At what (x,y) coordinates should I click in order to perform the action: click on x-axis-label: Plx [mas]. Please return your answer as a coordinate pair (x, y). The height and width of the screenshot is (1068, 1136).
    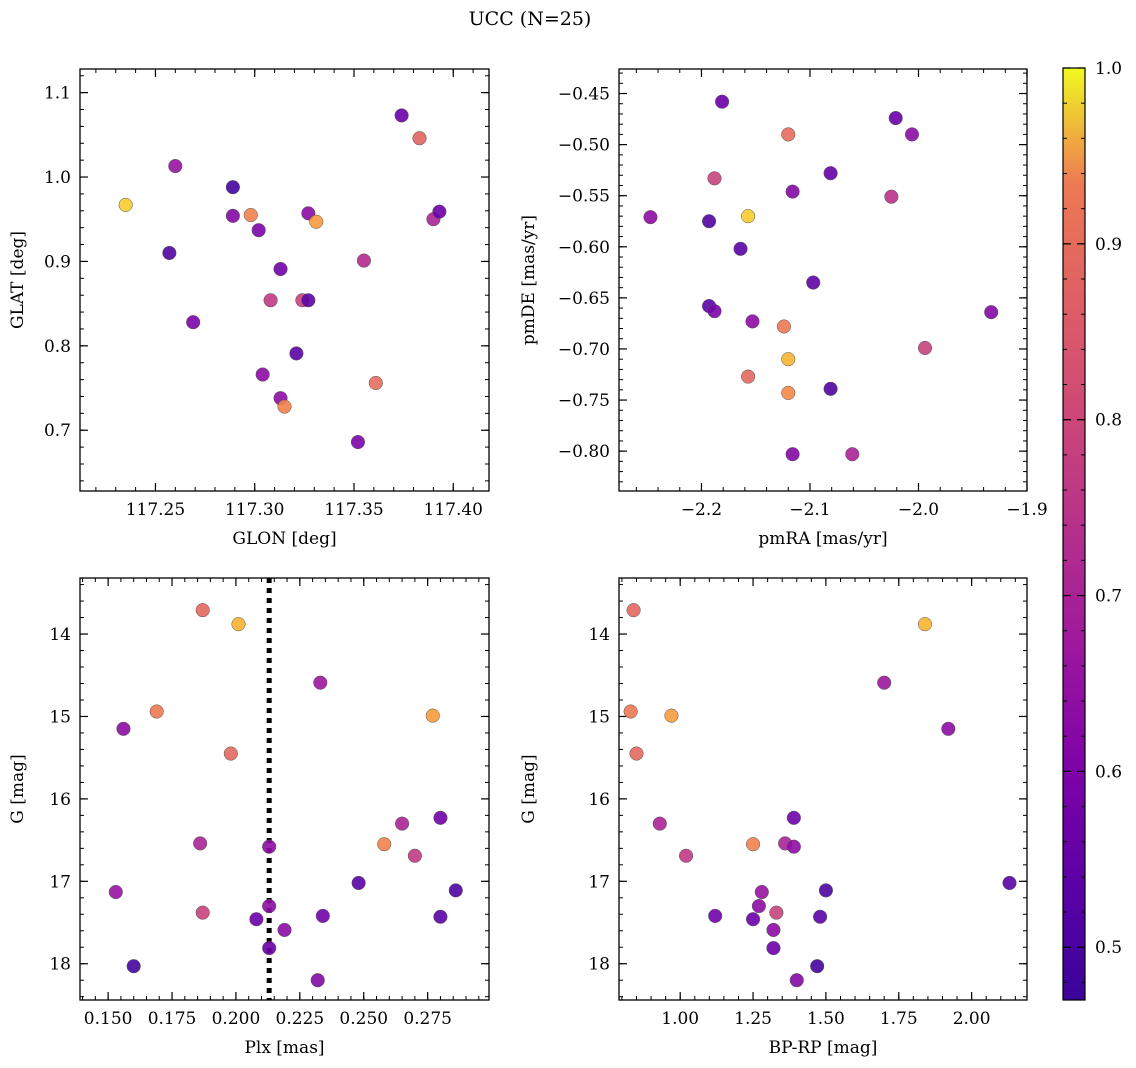
    Looking at the image, I should click on (284, 1048).